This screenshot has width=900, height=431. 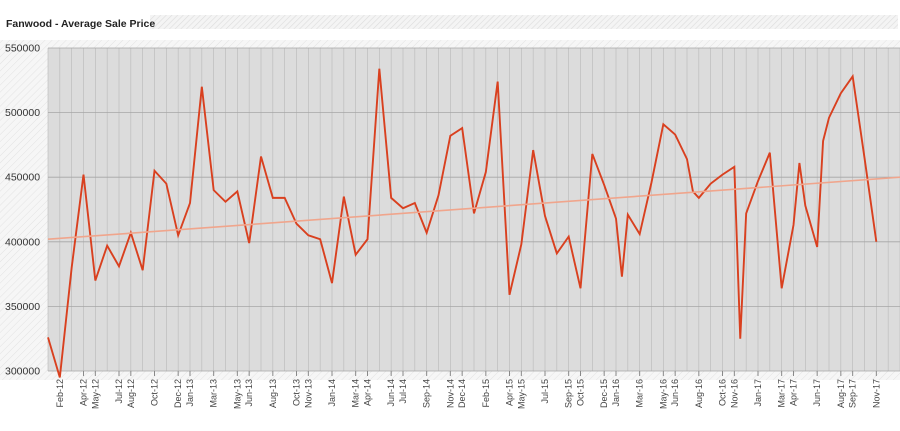 What do you see at coordinates (22, 307) in the screenshot?
I see `y-tick-label: 350000` at bounding box center [22, 307].